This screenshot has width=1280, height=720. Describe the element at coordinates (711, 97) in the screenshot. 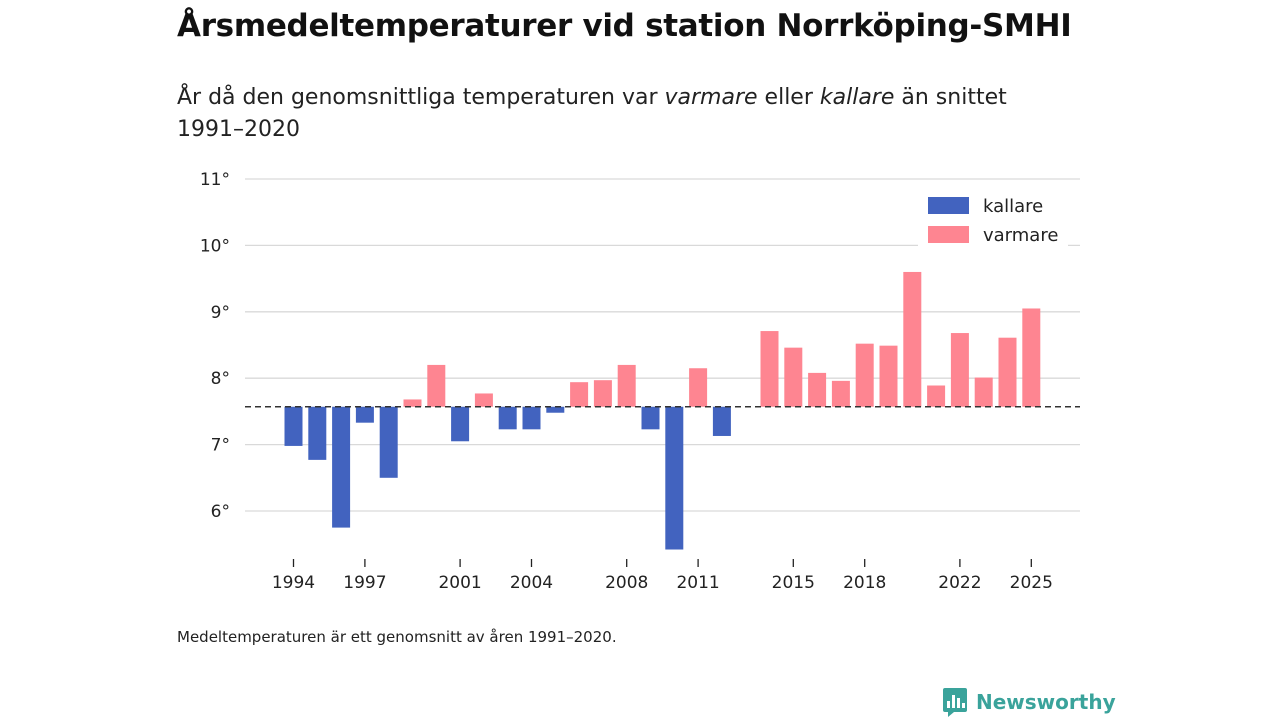

I see `subtitle-warmer: varmare` at that location.